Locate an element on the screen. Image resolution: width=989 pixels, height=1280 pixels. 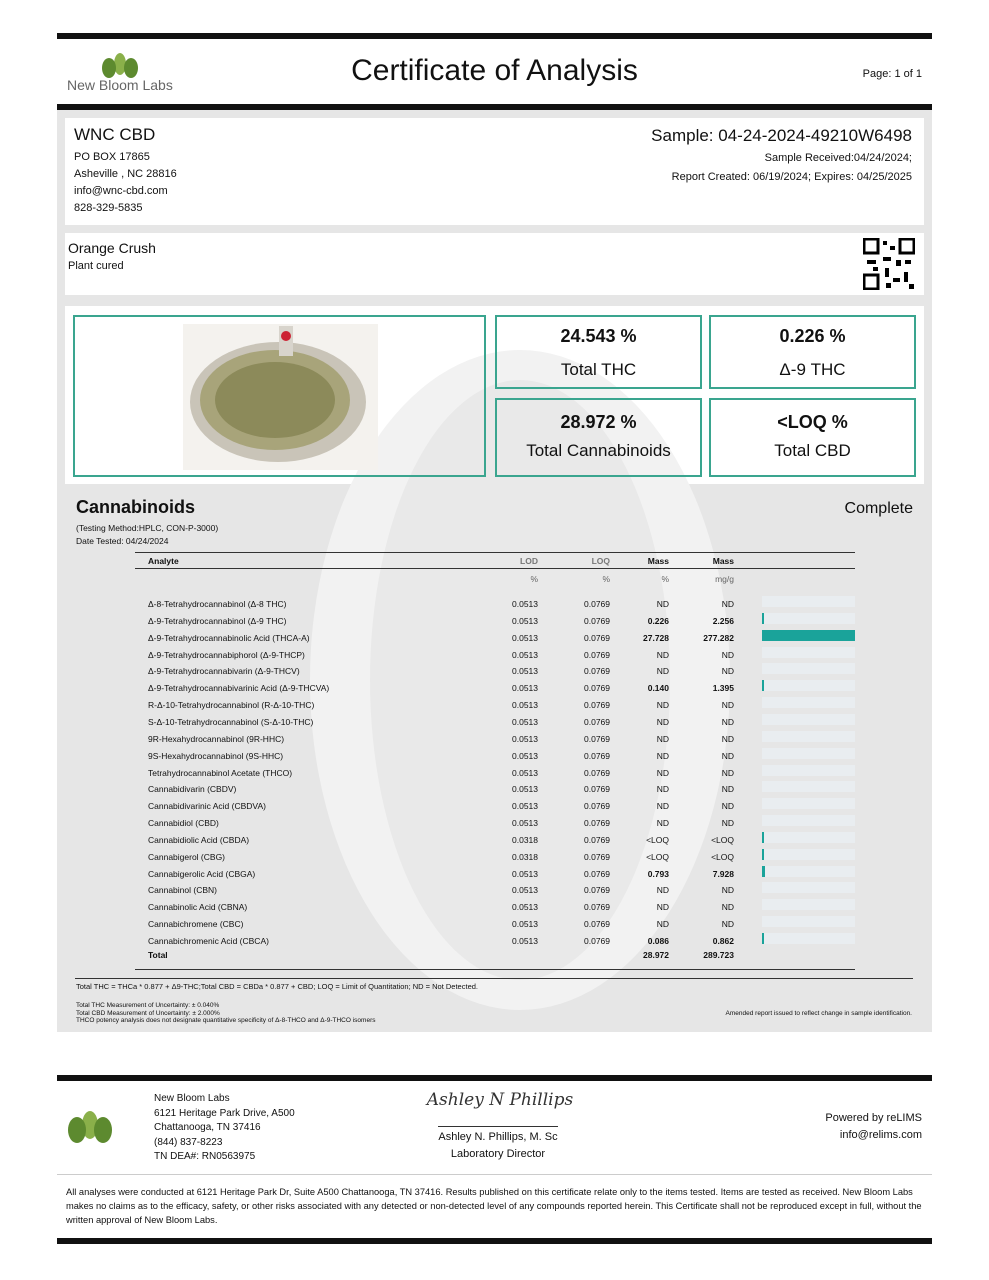
table-cell: Cannabichromene (CBC) is located at coordinates (196, 924).